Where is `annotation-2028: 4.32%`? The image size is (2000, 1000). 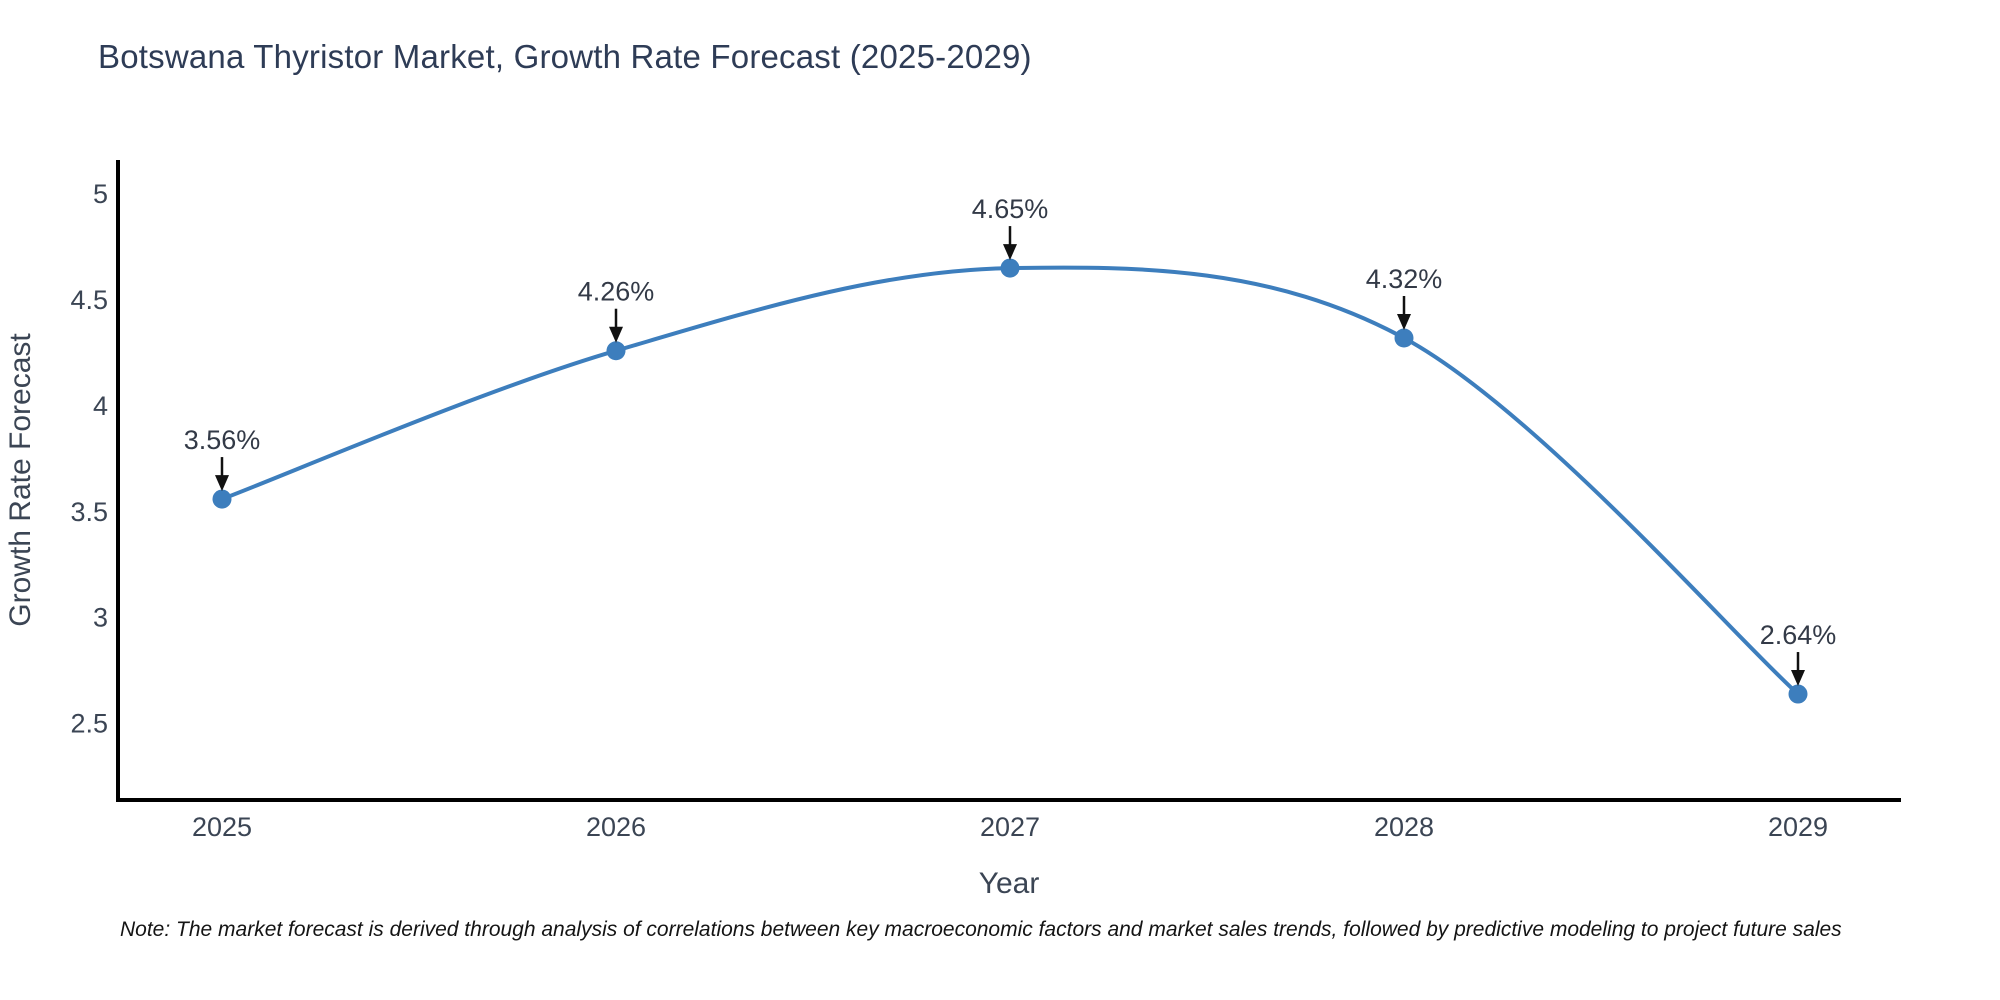 annotation-2028: 4.32% is located at coordinates (1404, 297).